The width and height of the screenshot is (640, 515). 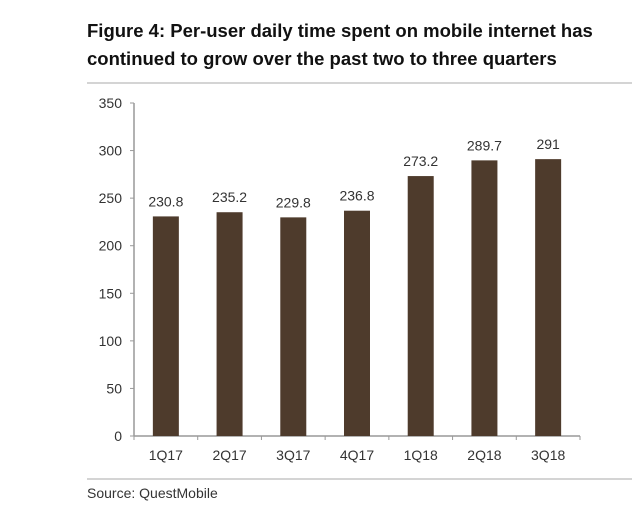 What do you see at coordinates (111, 151) in the screenshot?
I see `y-tick-label: 300` at bounding box center [111, 151].